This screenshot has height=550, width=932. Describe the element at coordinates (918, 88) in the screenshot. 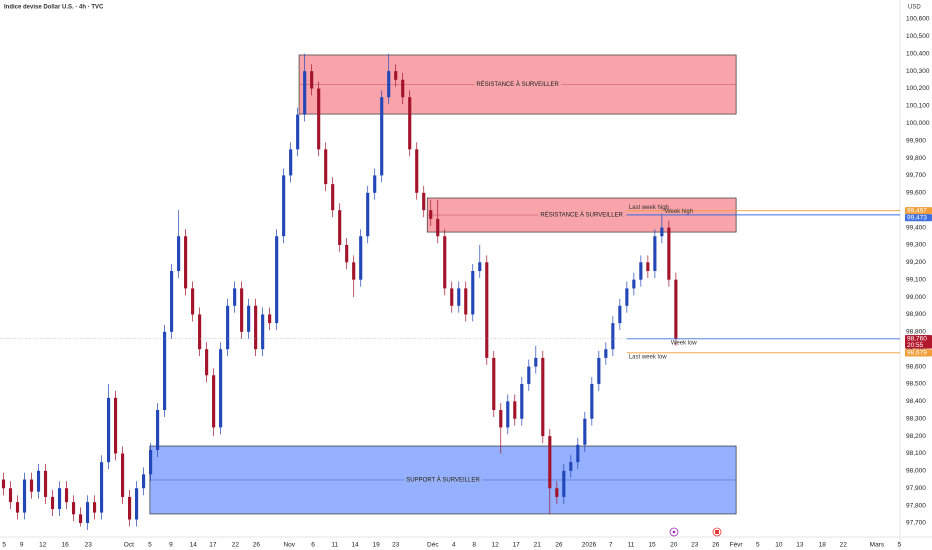

I see `y-tick-label: 100,200` at that location.